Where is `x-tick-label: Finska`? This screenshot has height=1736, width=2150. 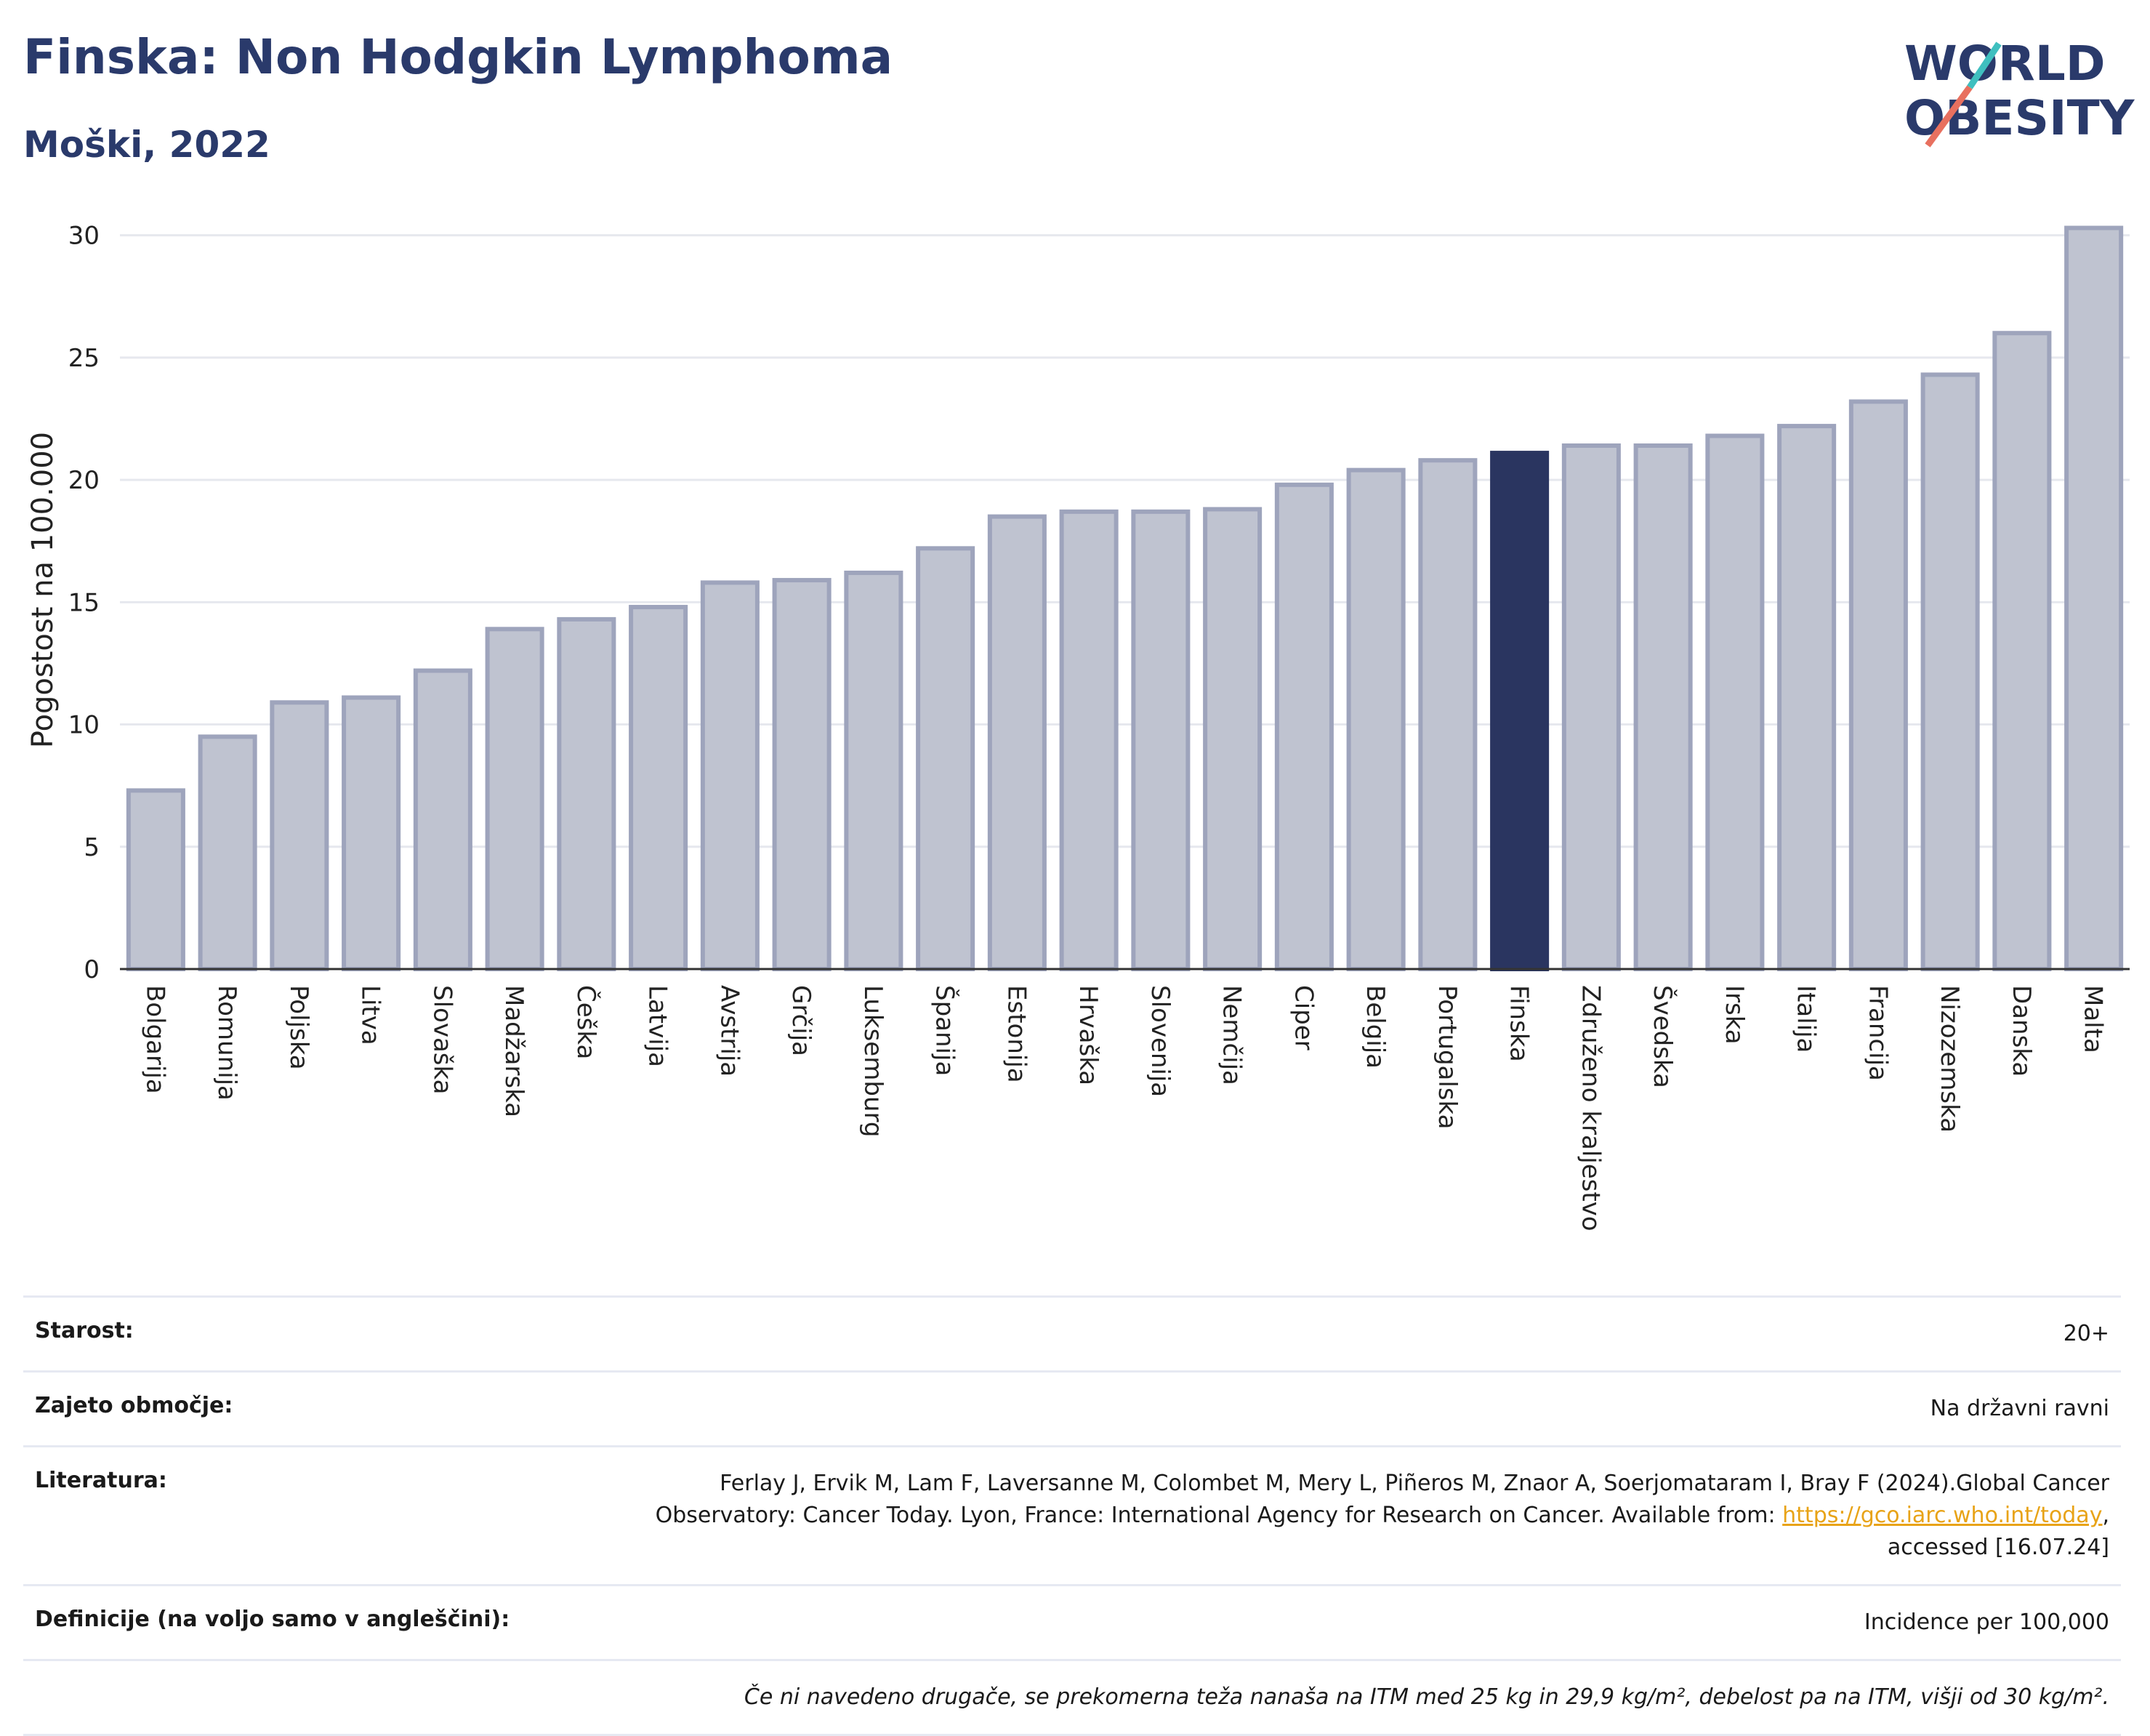 x-tick-label: Finska is located at coordinates (1519, 1023).